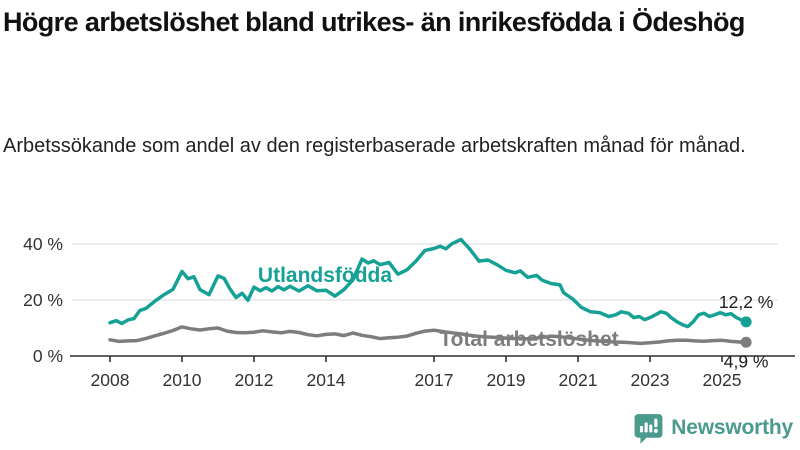 The height and width of the screenshot is (450, 800). I want to click on total-arbetsloshet-end-value: 4,9 %, so click(746, 361).